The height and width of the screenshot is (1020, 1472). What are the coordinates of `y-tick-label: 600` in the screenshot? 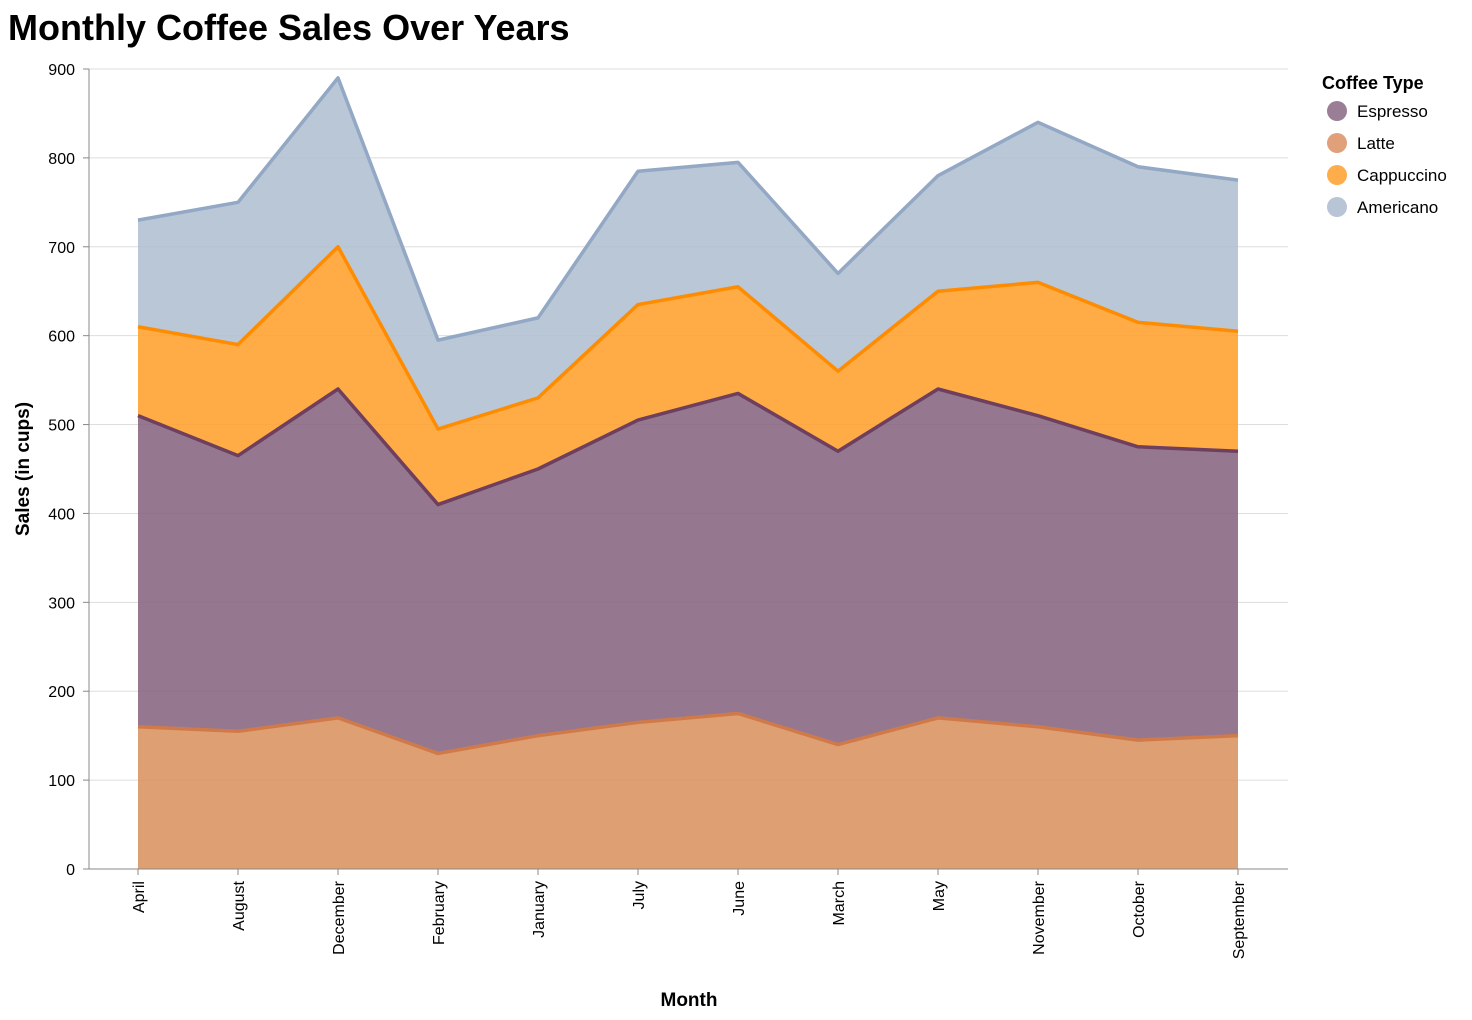 It's located at (61, 337).